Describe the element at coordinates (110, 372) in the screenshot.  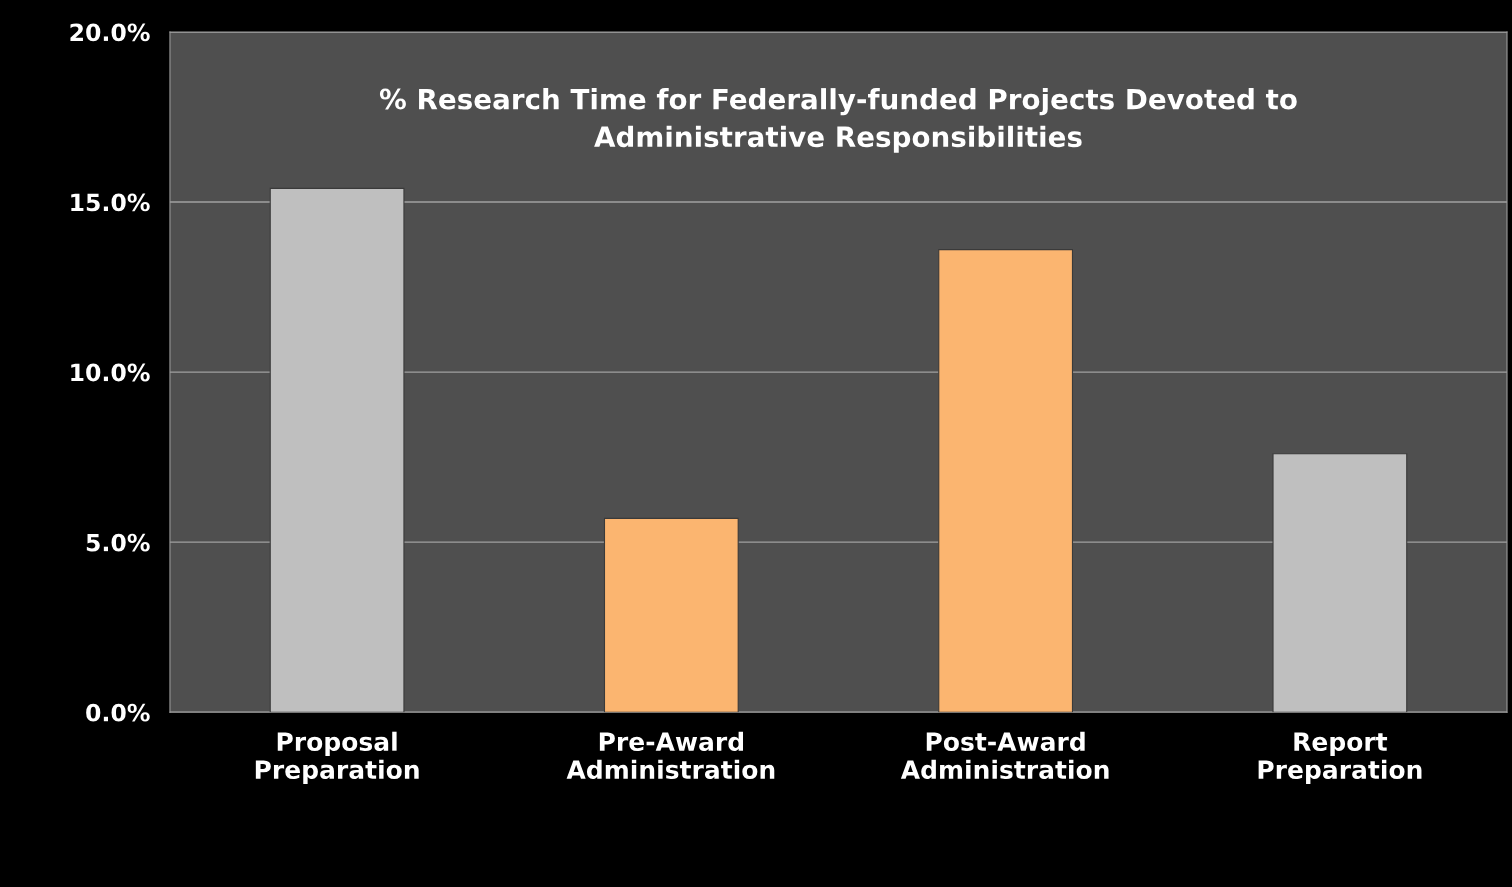
I see `y-tick-label: 10.0%` at that location.